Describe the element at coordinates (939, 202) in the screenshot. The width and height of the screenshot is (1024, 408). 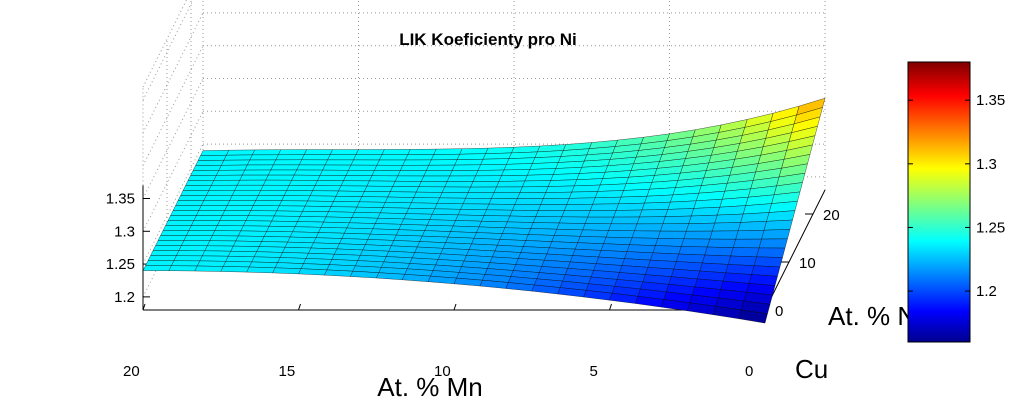
I see `colorbar` at that location.